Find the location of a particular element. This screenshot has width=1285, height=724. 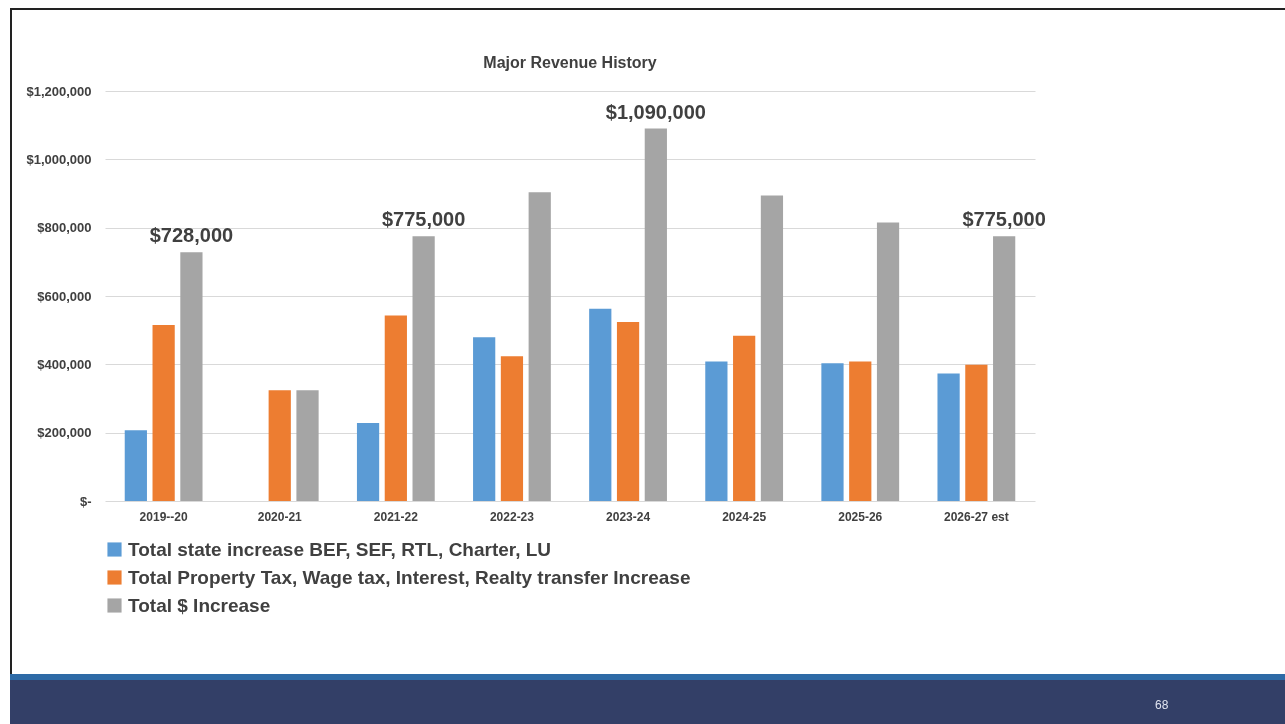

chart-title: Major Revenue History is located at coordinates (570, 62).